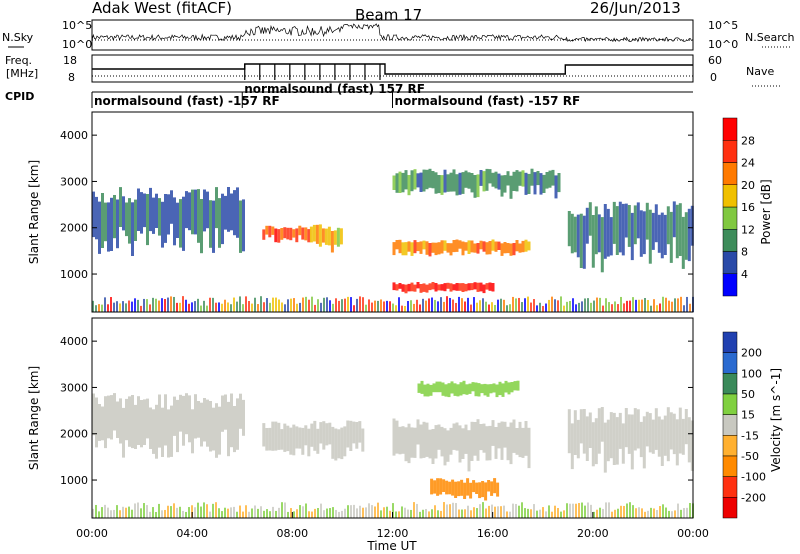  What do you see at coordinates (74, 228) in the screenshot?
I see `y-tick-label: 2000` at bounding box center [74, 228].